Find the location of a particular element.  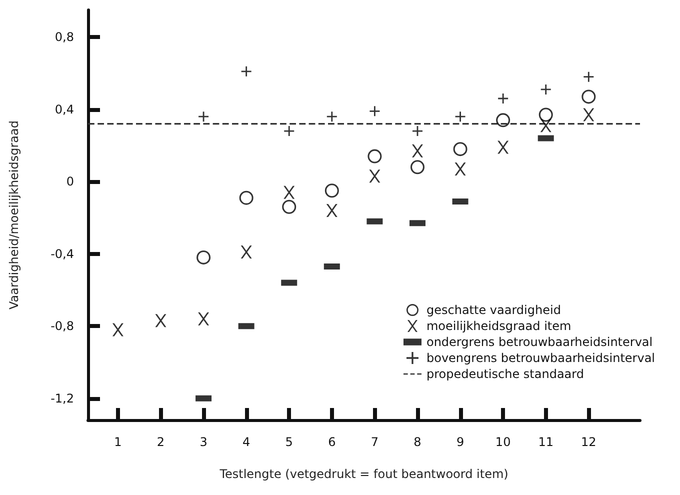

legend-label: bovengrens betrouwbaarheidsinterval is located at coordinates (540, 358).